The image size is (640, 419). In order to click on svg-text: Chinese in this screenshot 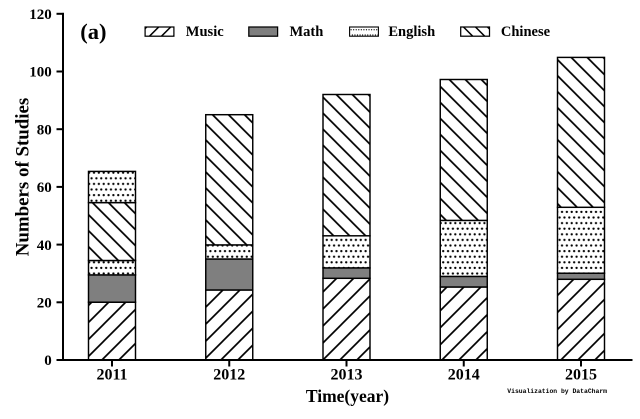, I will do `click(526, 32)`.